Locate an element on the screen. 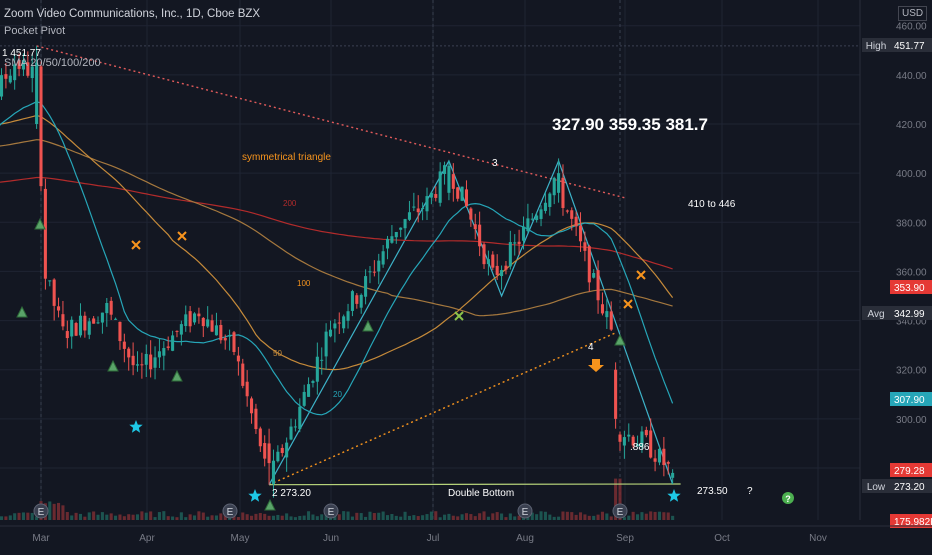 The height and width of the screenshot is (555, 932). annotation-target-range: 410 to 446 is located at coordinates (712, 204).